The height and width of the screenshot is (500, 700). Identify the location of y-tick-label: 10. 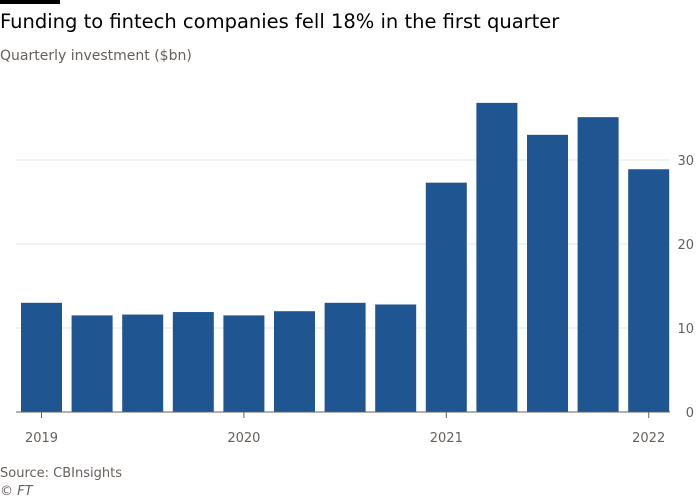
(685, 329).